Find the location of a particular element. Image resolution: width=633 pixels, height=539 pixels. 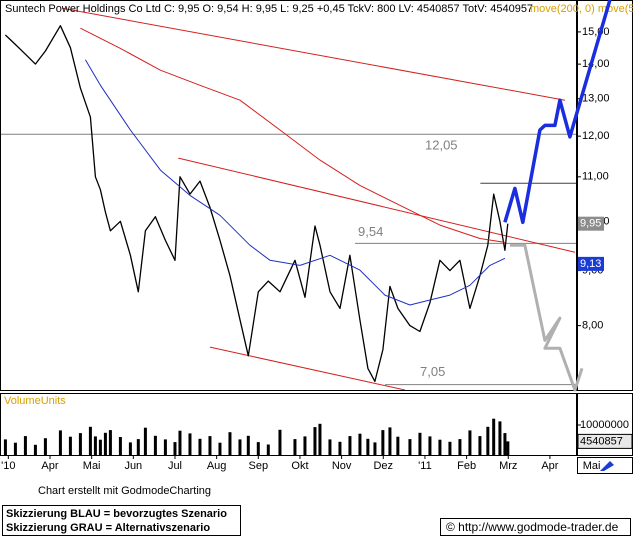

url-box is located at coordinates (535, 527).